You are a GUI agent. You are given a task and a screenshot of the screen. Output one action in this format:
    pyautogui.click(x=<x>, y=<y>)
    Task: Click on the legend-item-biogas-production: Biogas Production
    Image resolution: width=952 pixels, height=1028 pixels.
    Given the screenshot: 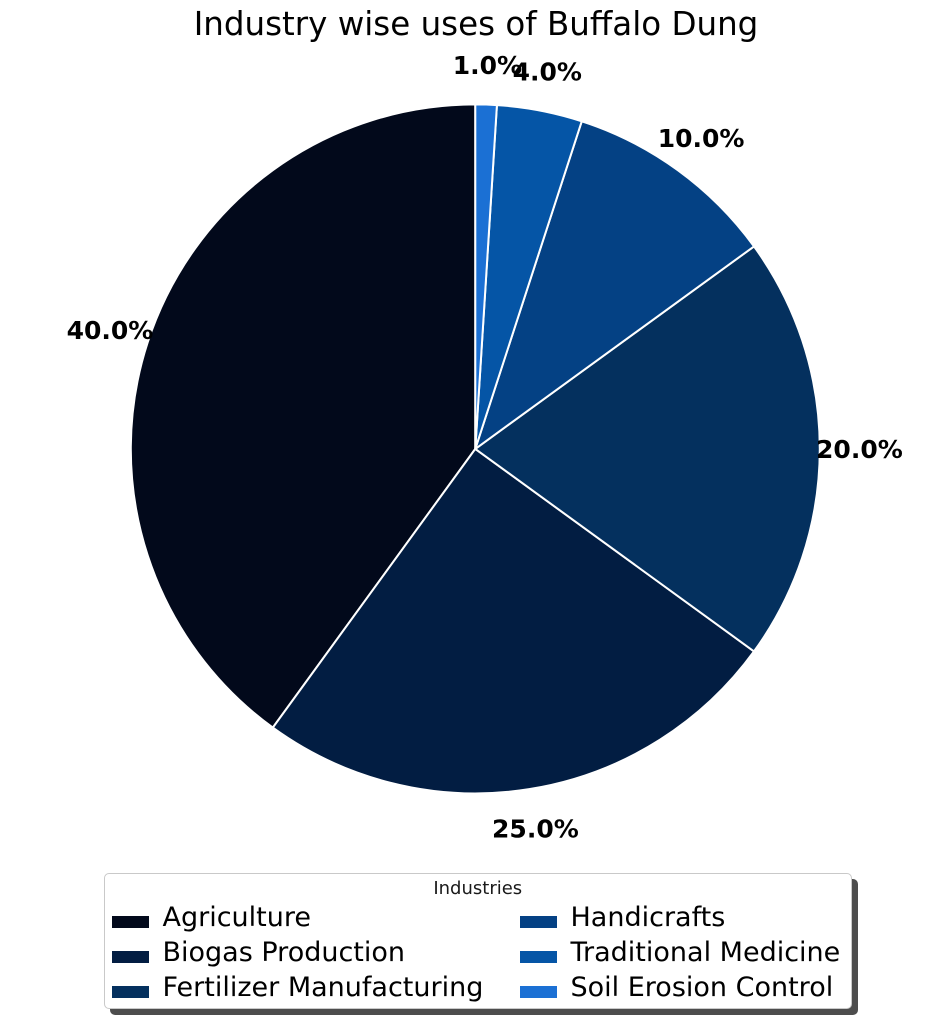 What is the action you would take?
    pyautogui.click(x=297, y=952)
    